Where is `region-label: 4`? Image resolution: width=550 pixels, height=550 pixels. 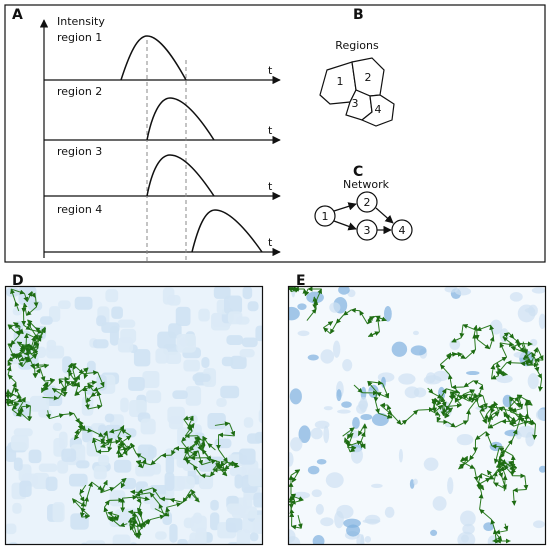
region-label: 4 is located at coordinates (378, 109).